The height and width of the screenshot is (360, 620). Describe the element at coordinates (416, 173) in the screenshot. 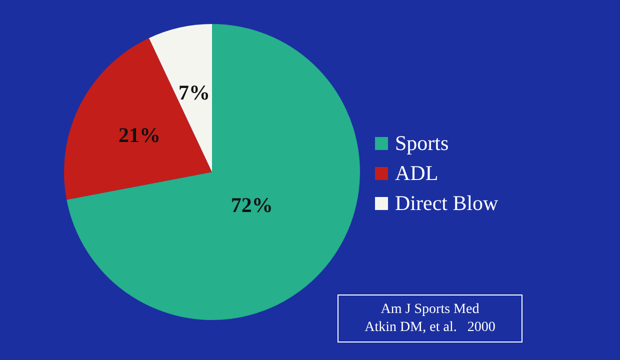

I see `legend-label: ADL` at that location.